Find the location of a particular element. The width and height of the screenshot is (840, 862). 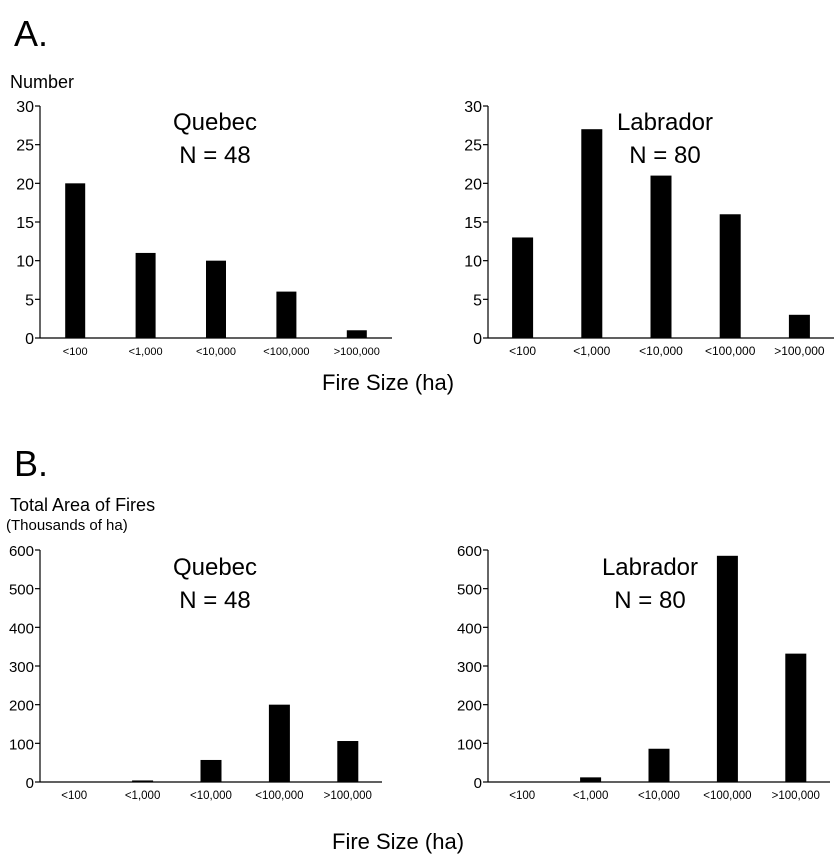

chart-1-x-tick-label: <100,000 is located at coordinates (286, 352).